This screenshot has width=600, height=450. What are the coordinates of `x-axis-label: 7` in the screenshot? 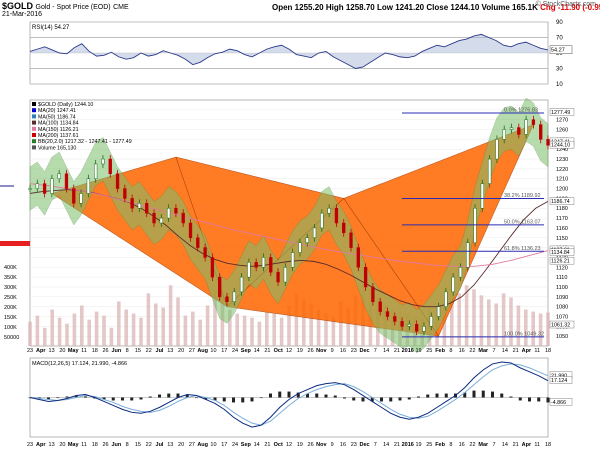 It's located at (375, 351).